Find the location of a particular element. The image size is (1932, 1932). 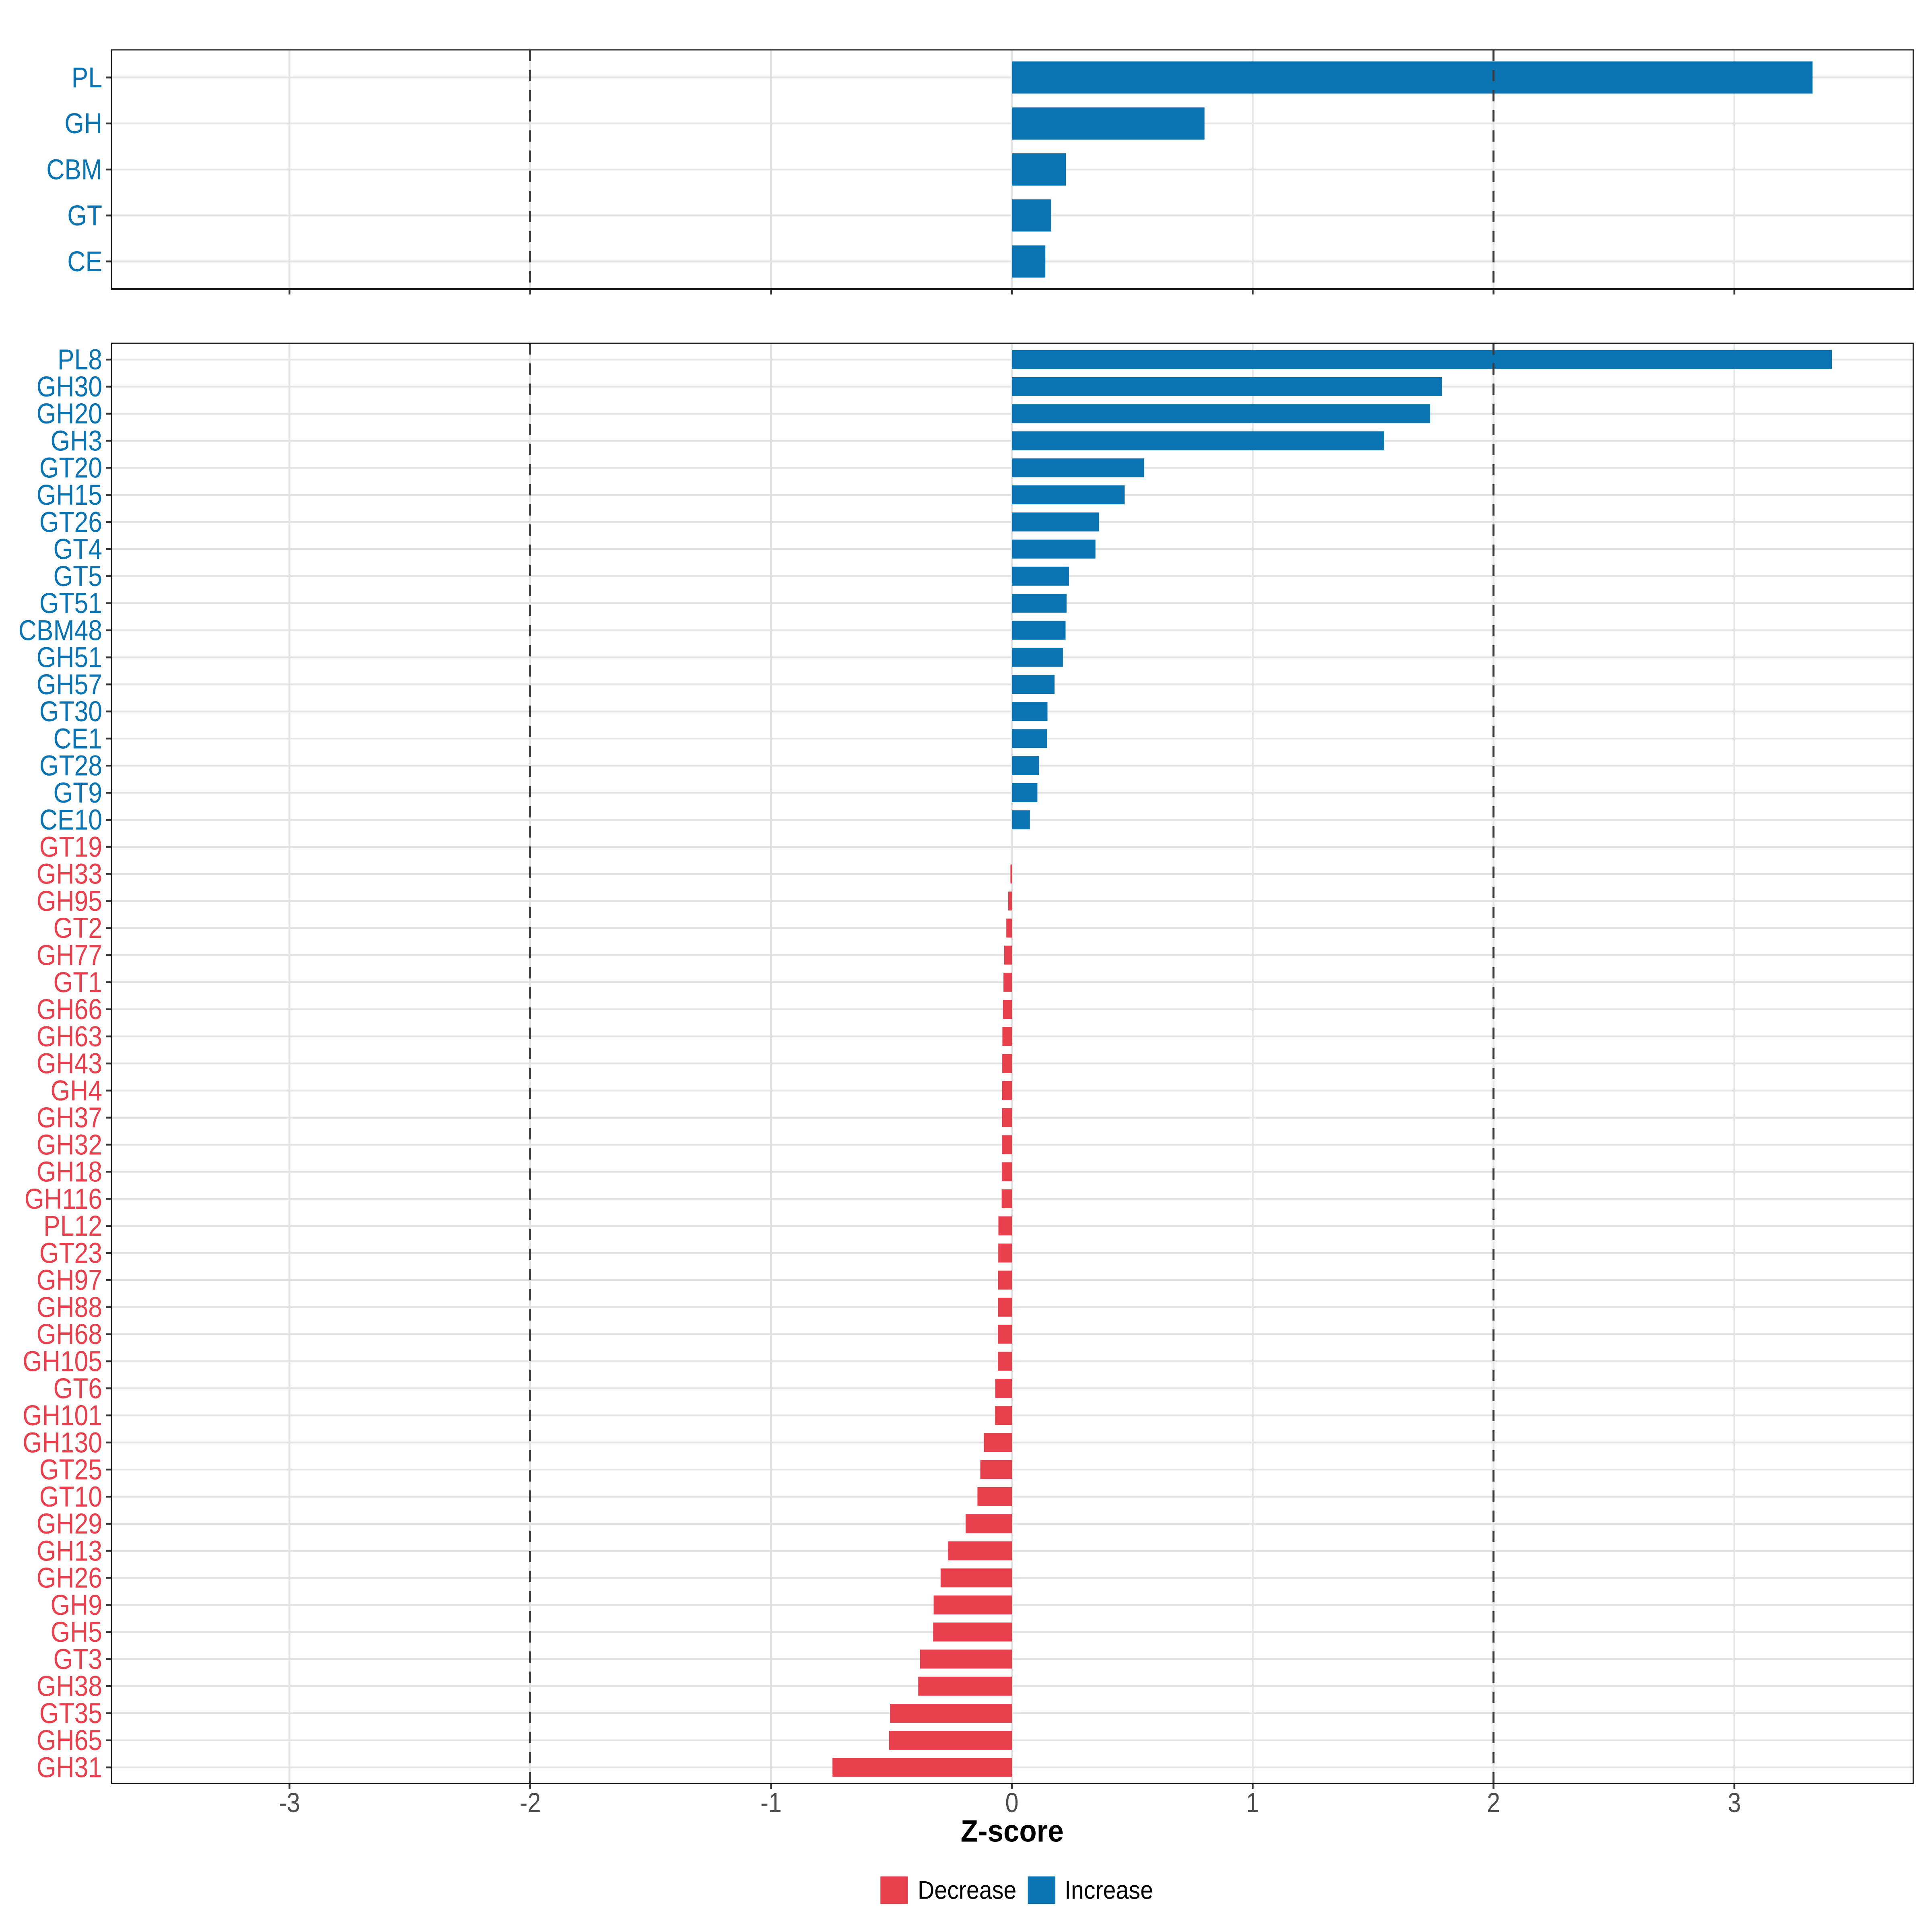

svg-text: GT5 is located at coordinates (78, 576).